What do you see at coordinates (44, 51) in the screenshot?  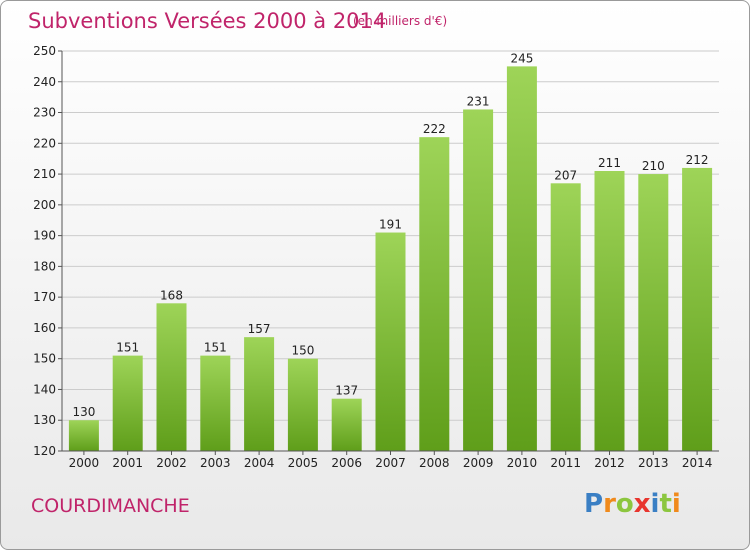 I see `y-tick-label: 250` at bounding box center [44, 51].